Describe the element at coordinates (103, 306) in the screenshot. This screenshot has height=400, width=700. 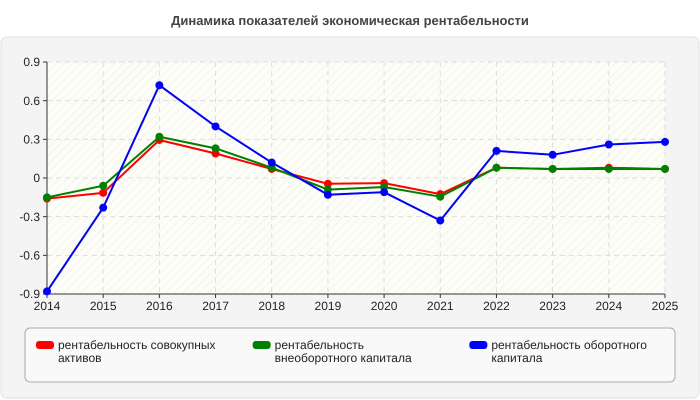
I see `x-tick-label: 2015` at that location.